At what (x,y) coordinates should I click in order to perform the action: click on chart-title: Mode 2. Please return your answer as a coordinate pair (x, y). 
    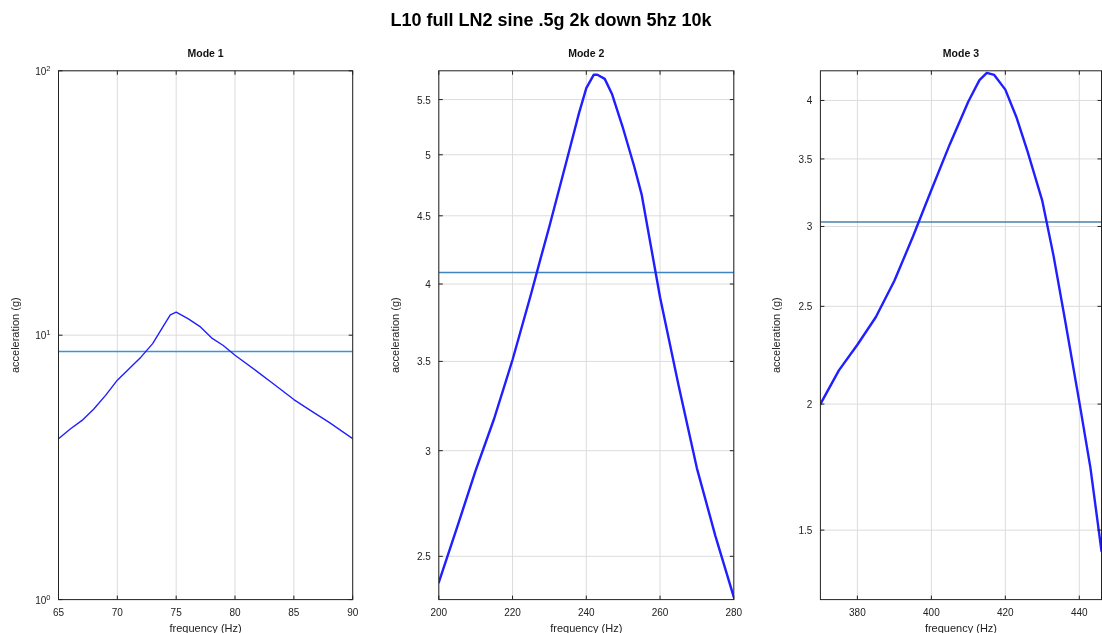
    Looking at the image, I should click on (586, 52).